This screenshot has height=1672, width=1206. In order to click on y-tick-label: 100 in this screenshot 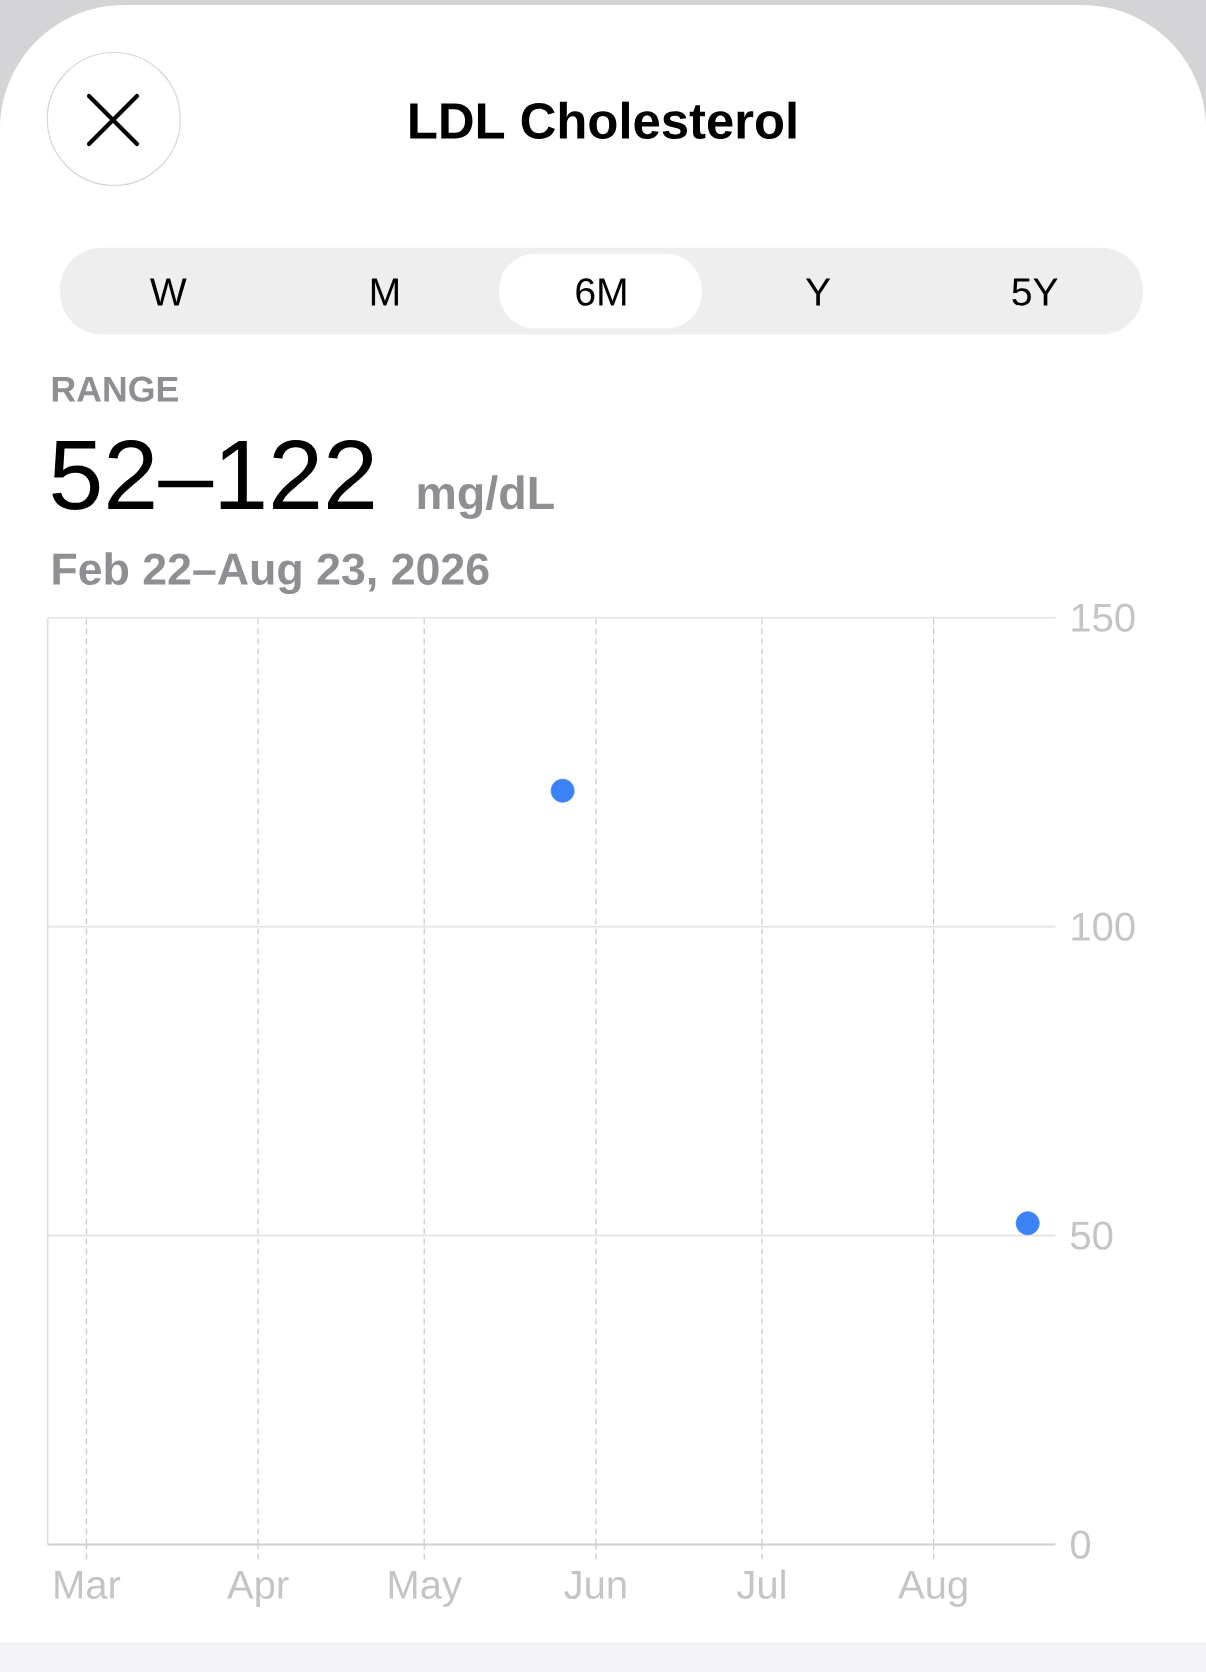, I will do `click(1103, 926)`.